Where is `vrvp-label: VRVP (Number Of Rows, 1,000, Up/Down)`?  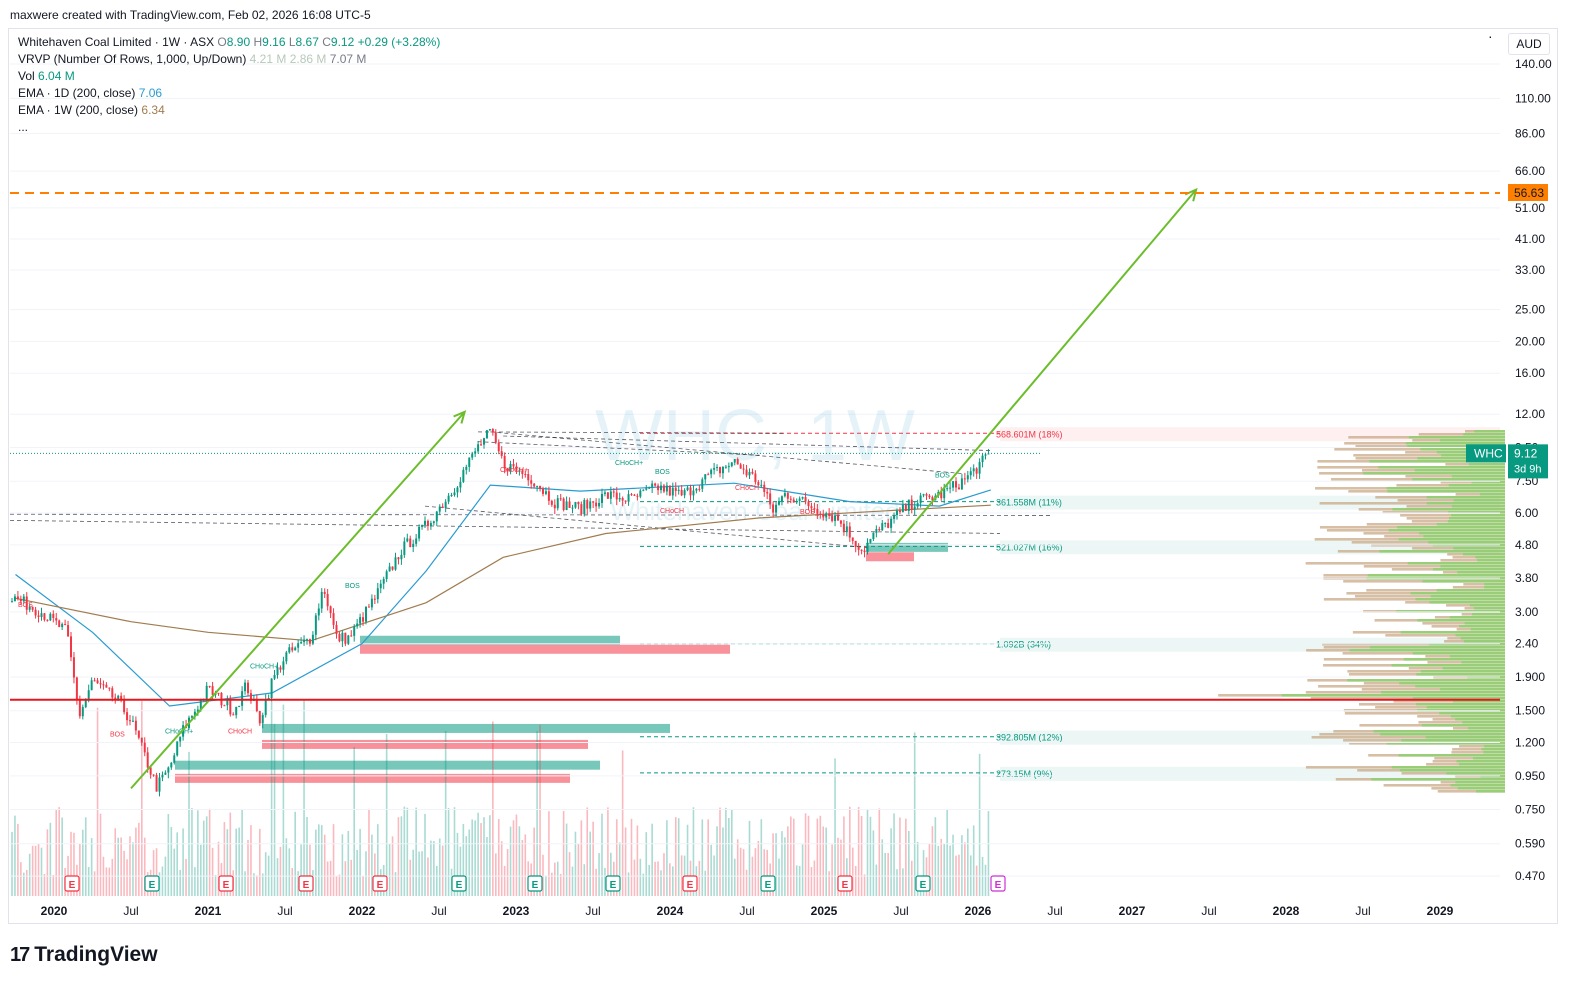
vrvp-label: VRVP (Number Of Rows, 1,000, Up/Down) is located at coordinates (132, 59).